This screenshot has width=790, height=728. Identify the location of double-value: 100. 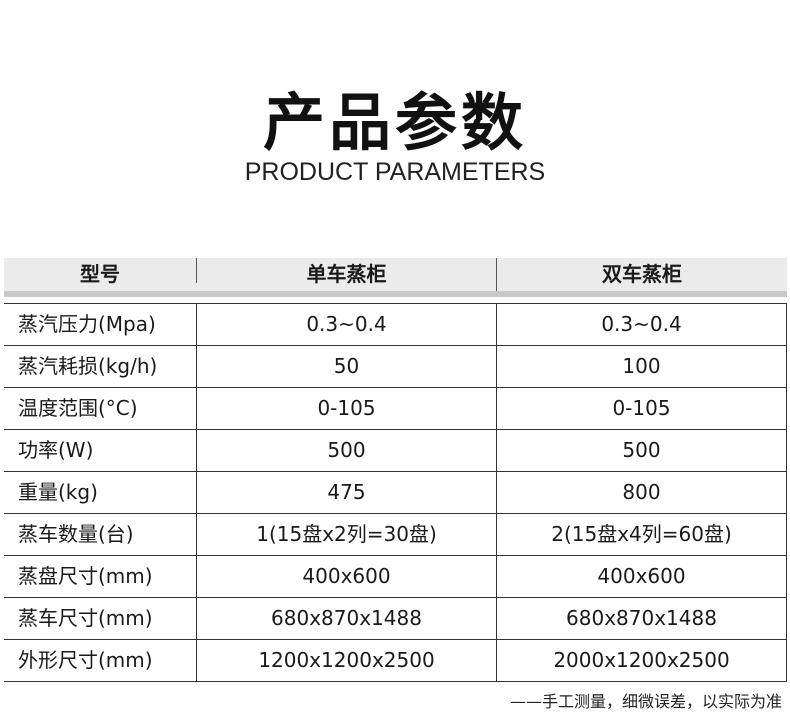
(641, 366).